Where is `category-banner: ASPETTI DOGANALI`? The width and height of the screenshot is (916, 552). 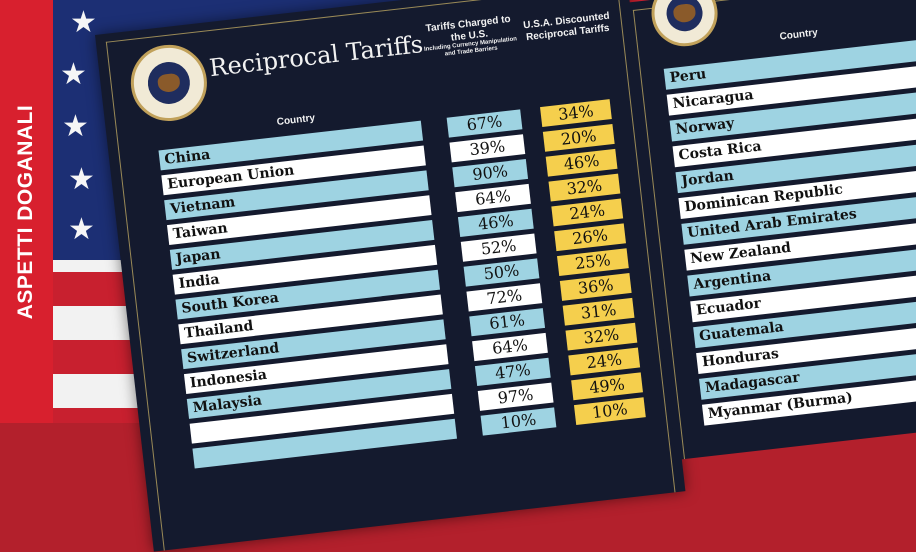
category-banner: ASPETTI DOGANALI is located at coordinates (26, 211).